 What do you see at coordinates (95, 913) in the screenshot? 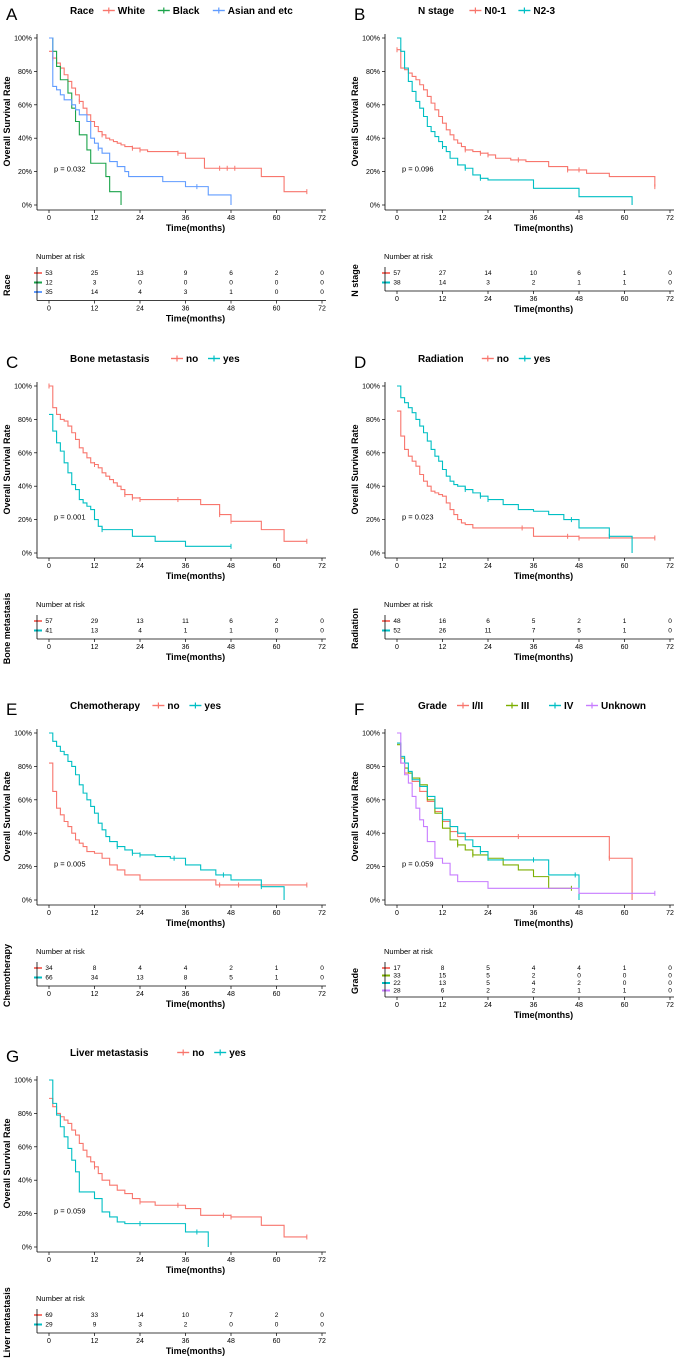
I see `x-tick-label: 12` at bounding box center [95, 913].